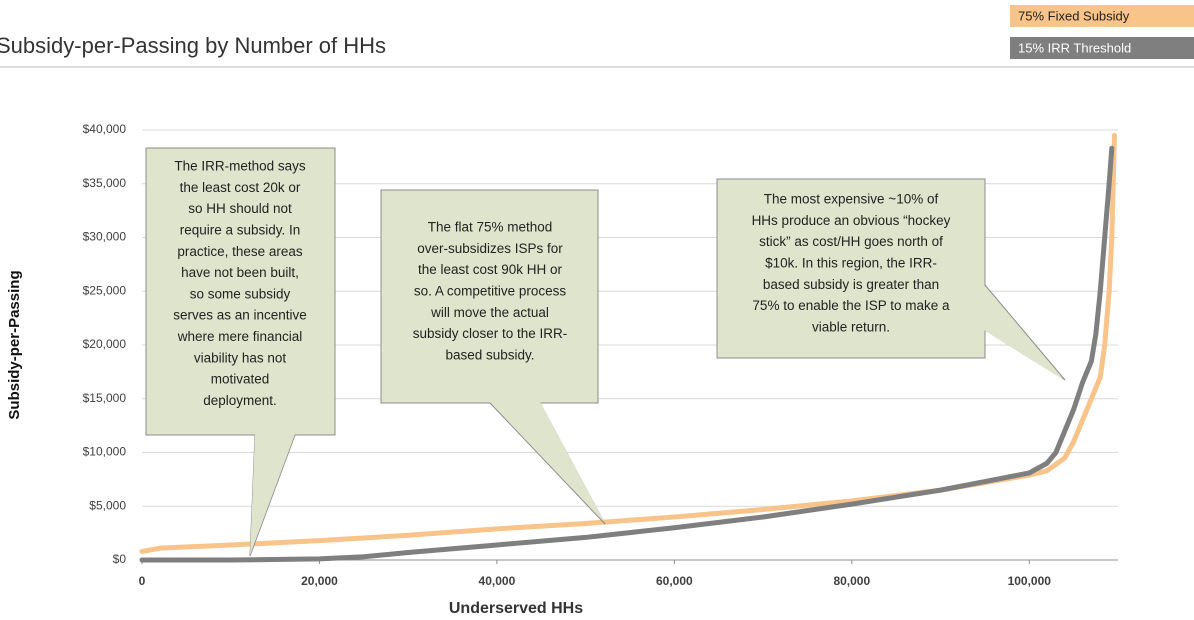 The height and width of the screenshot is (620, 1194). Describe the element at coordinates (851, 220) in the screenshot. I see `callout-text: HHs produce an obvious “hockey` at that location.